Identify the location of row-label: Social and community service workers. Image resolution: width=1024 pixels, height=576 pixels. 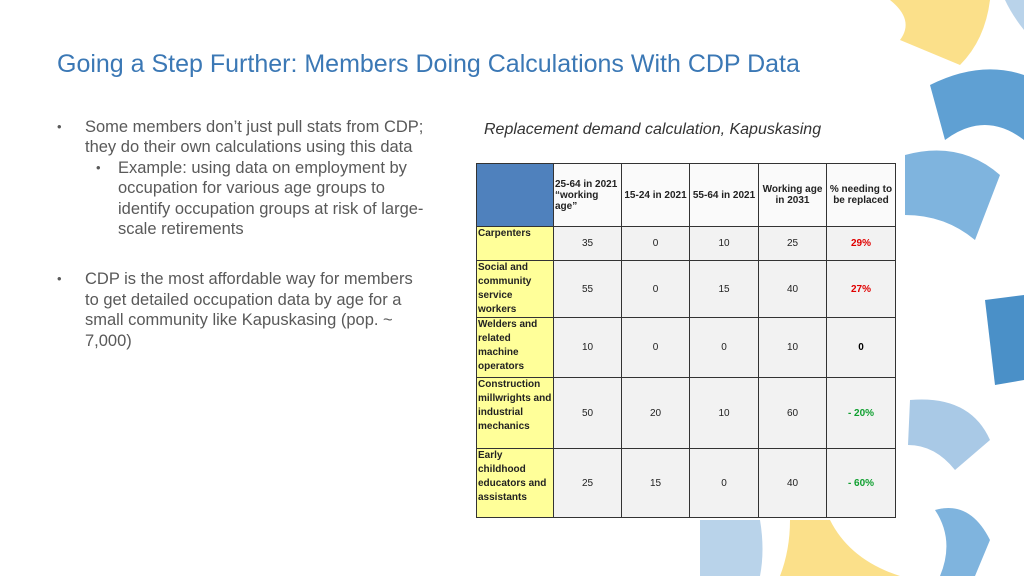
(515, 289).